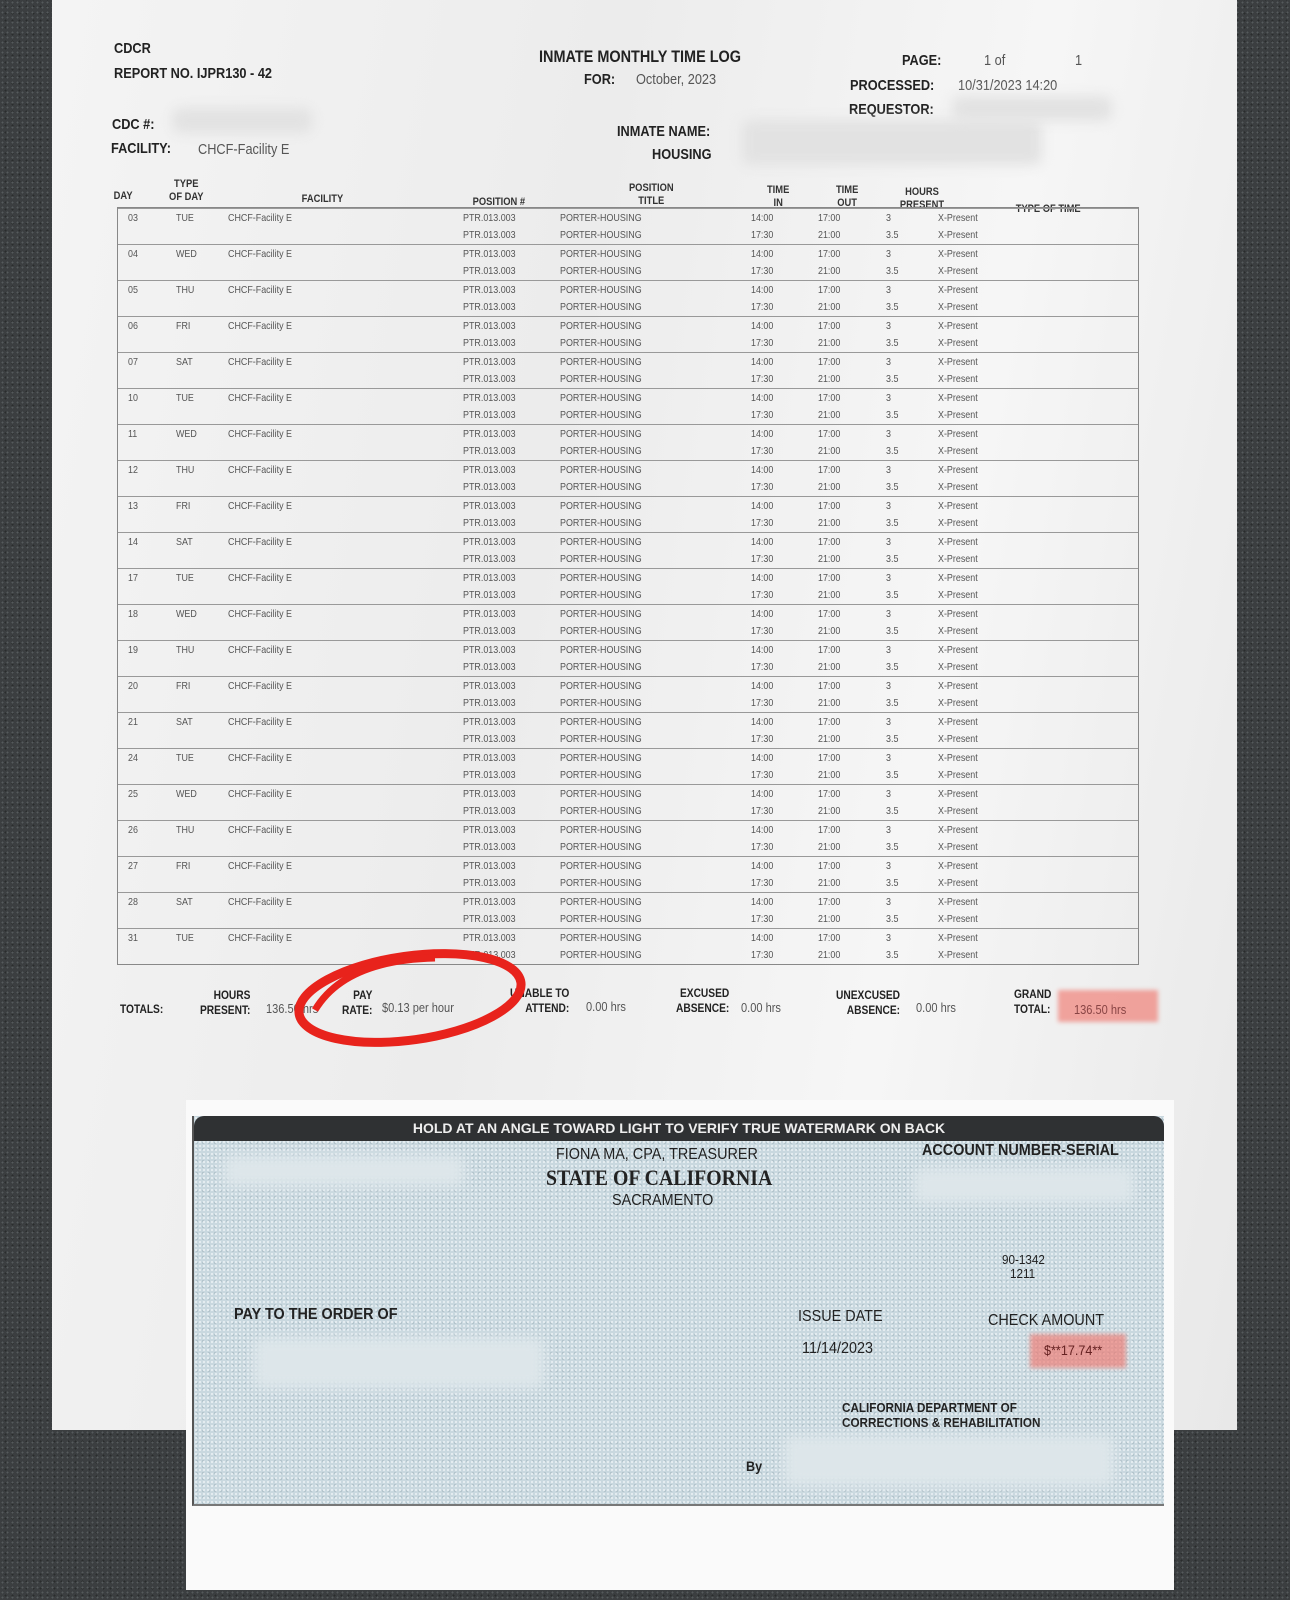 The height and width of the screenshot is (1600, 1290). Describe the element at coordinates (133, 722) in the screenshot. I see `cell-day: 21` at that location.